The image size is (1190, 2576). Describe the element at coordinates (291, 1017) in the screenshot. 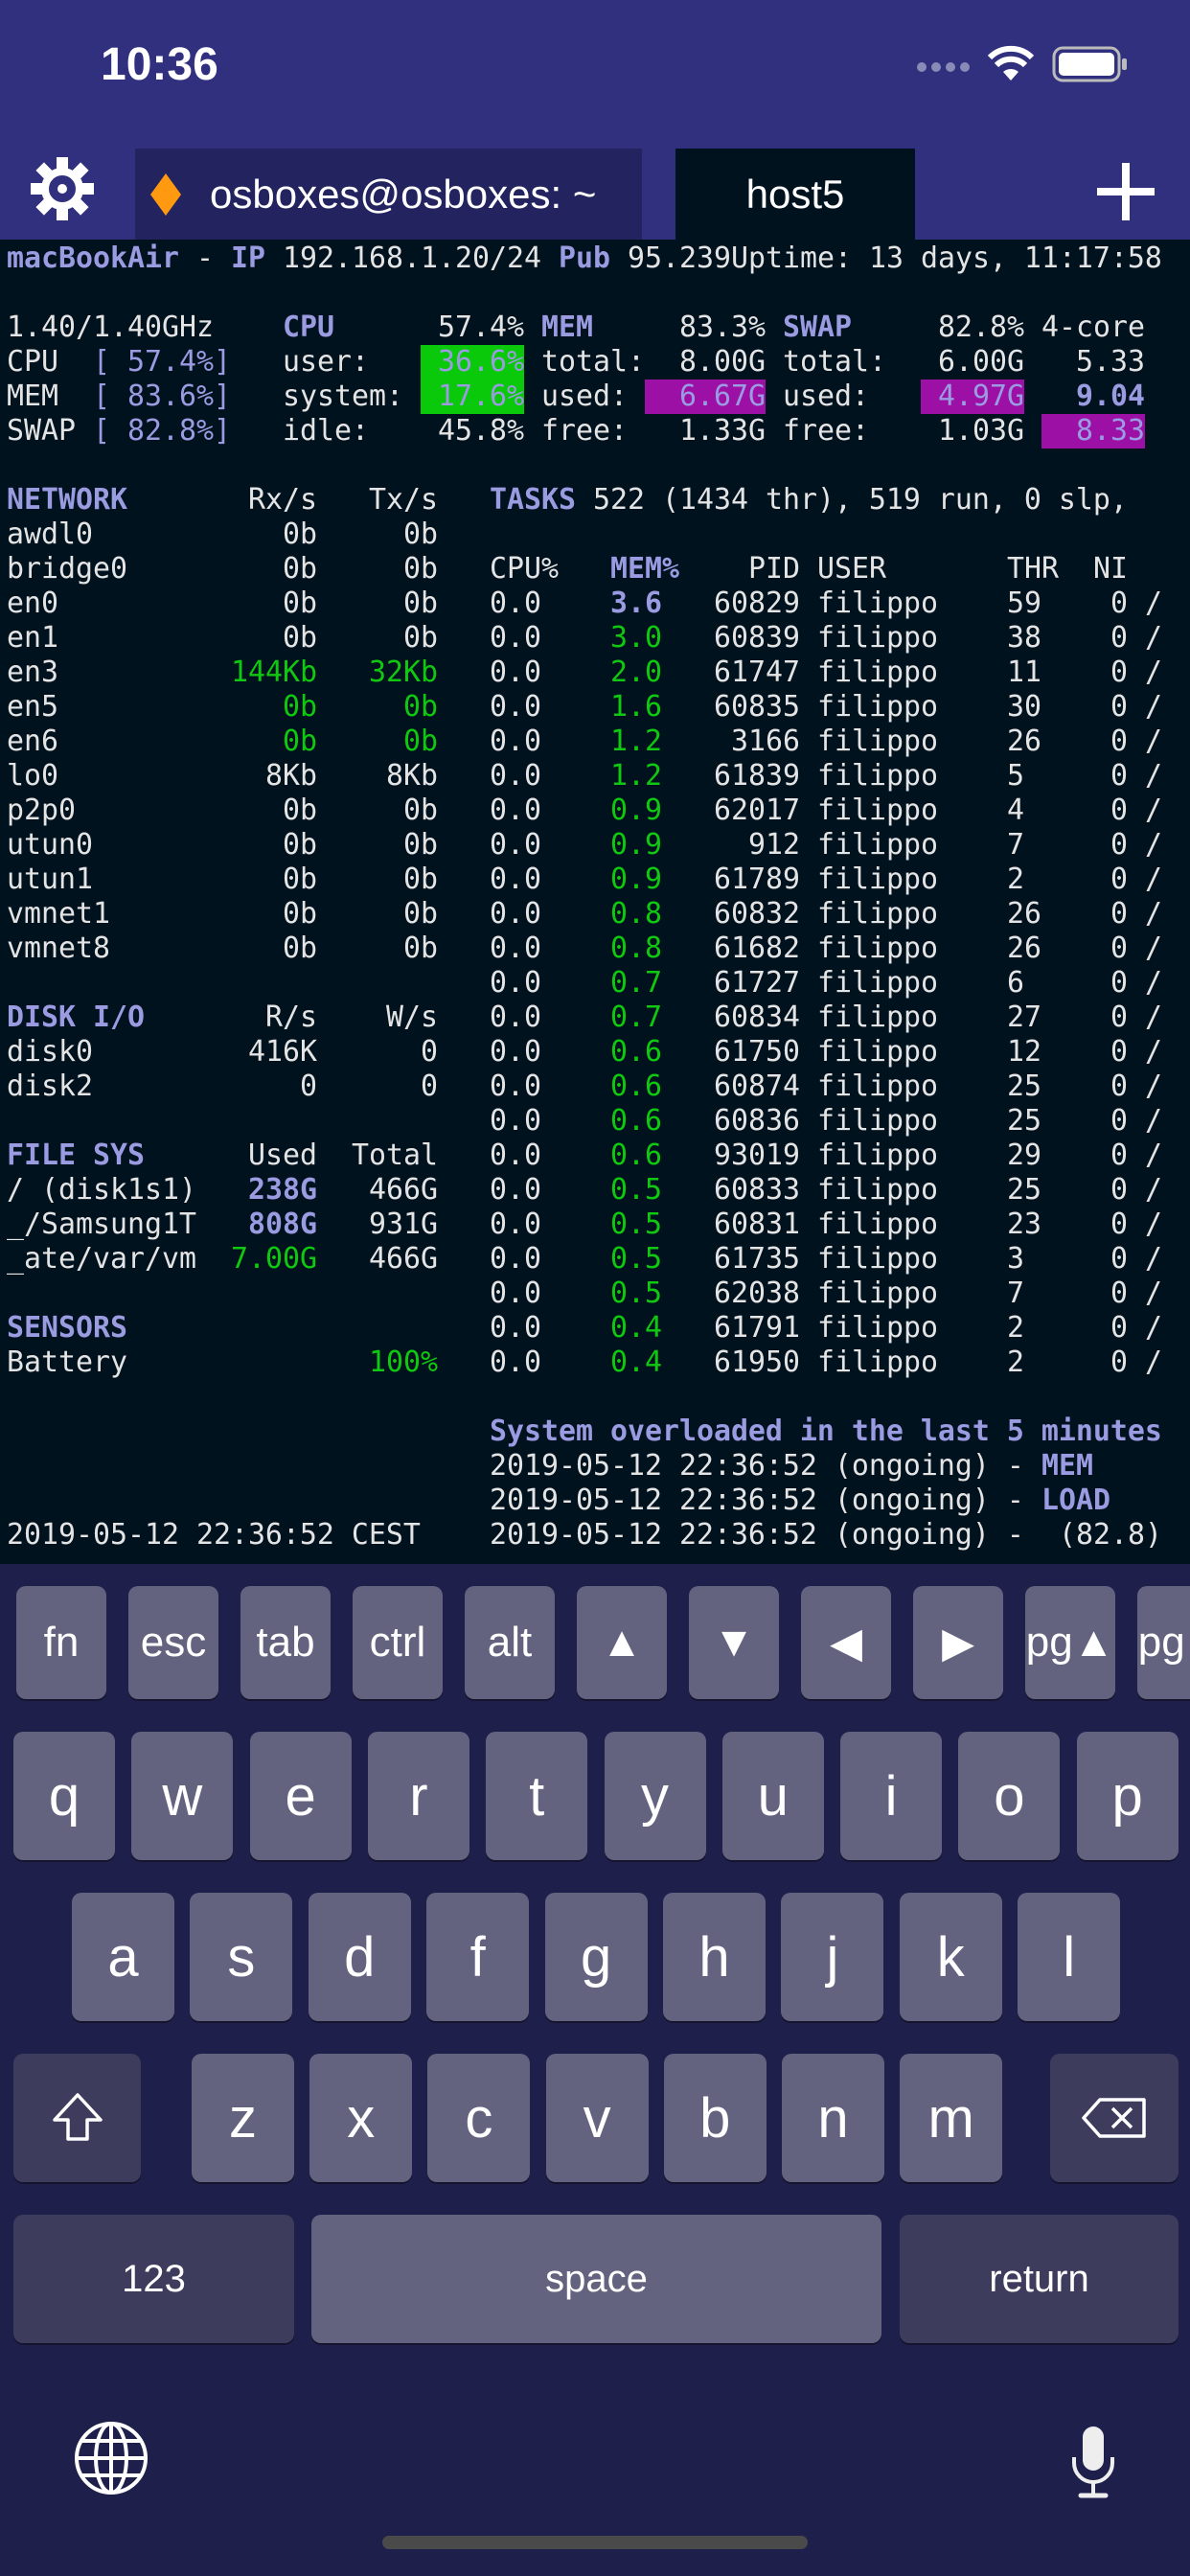

I see `disk-read-header: R/s` at that location.